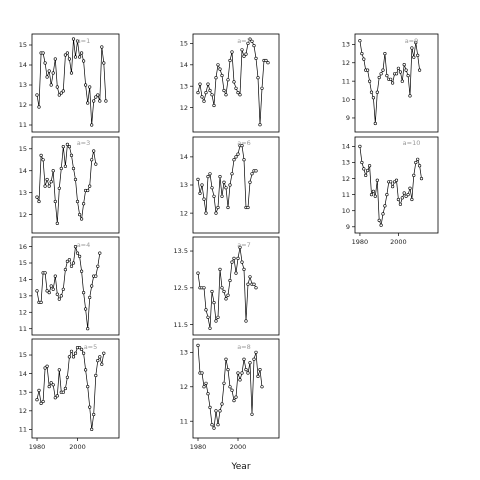  What do you see at coordinates (23, 125) in the screenshot?
I see `y-tick-label: 11` at bounding box center [23, 125].